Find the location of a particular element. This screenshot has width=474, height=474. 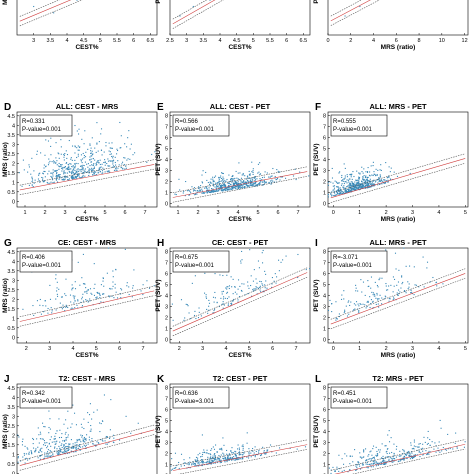

y-tick-label: 8 is located at coordinates (324, 388).